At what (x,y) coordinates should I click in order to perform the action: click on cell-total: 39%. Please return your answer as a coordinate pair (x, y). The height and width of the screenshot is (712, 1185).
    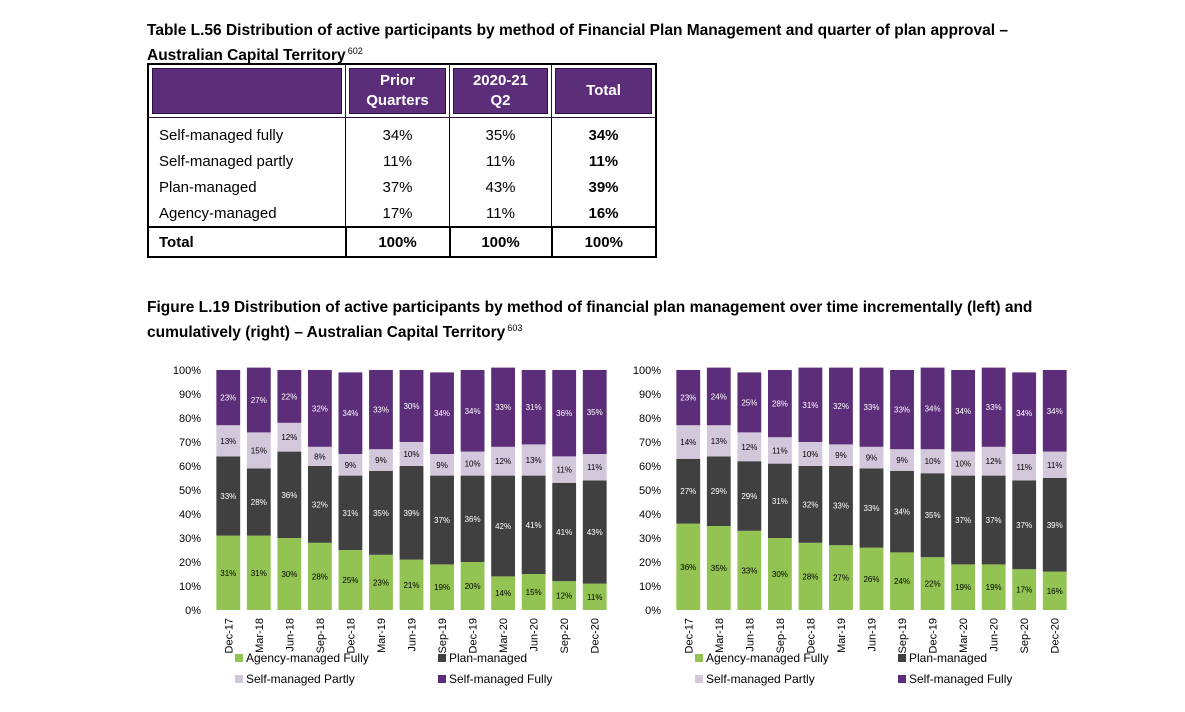
    Looking at the image, I should click on (604, 187).